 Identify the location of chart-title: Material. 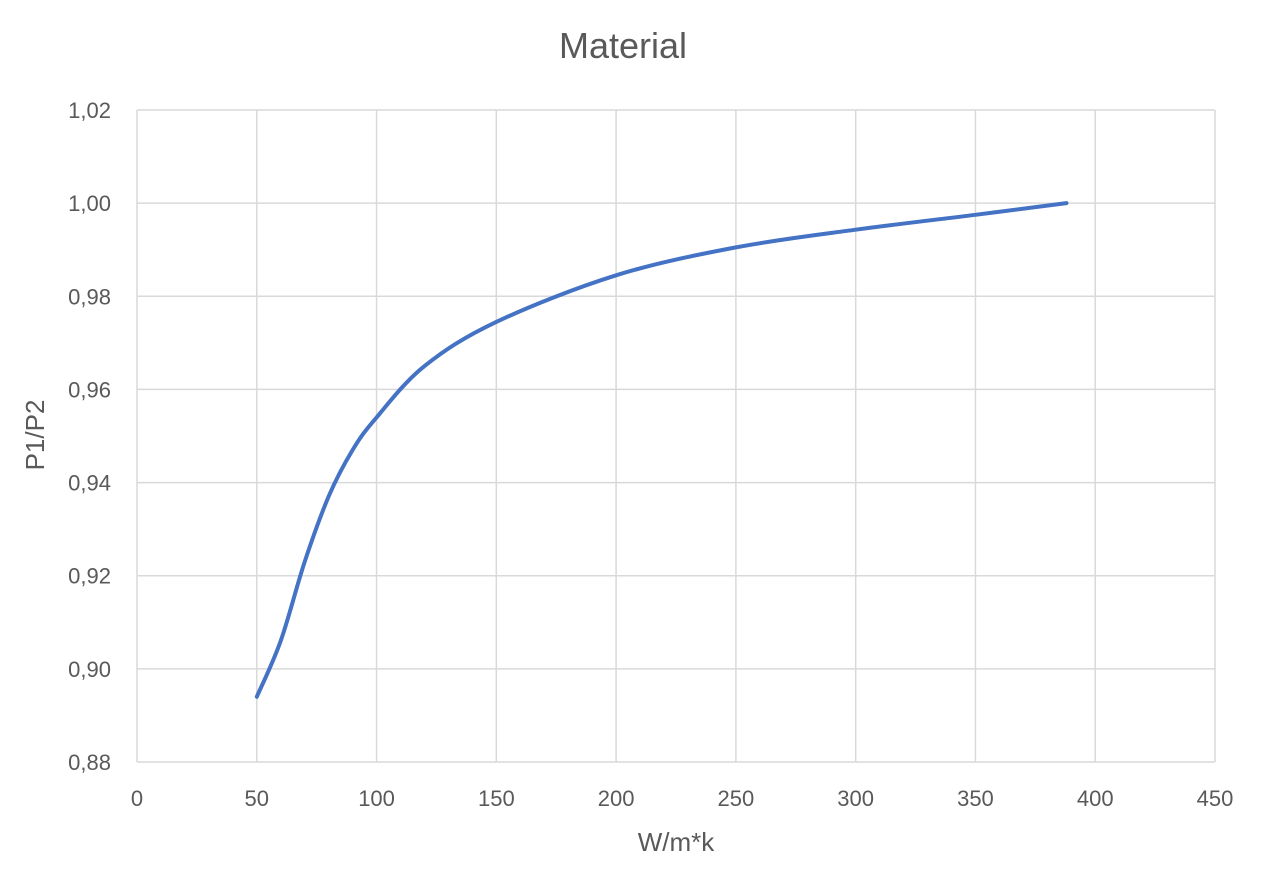
(623, 45).